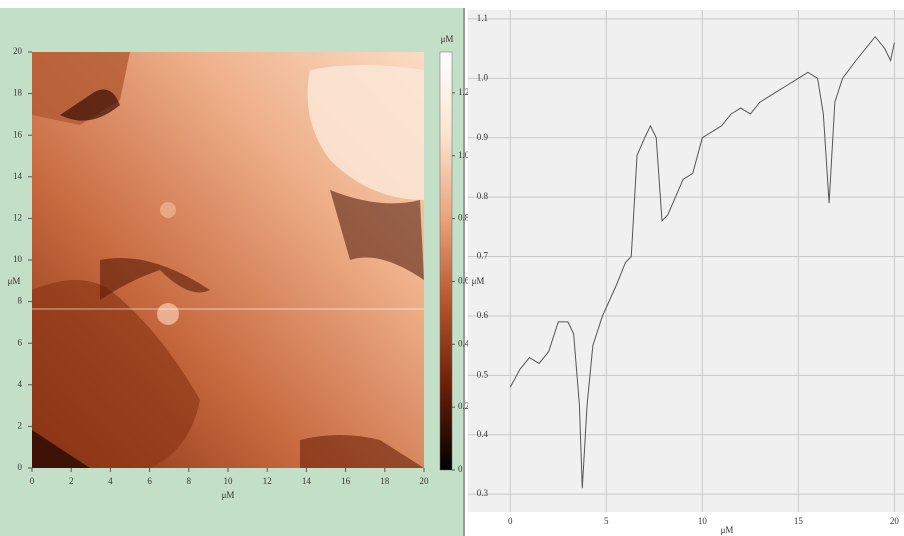 Image resolution: width=904 pixels, height=536 pixels. I want to click on y-tick-label: 10, so click(18, 259).